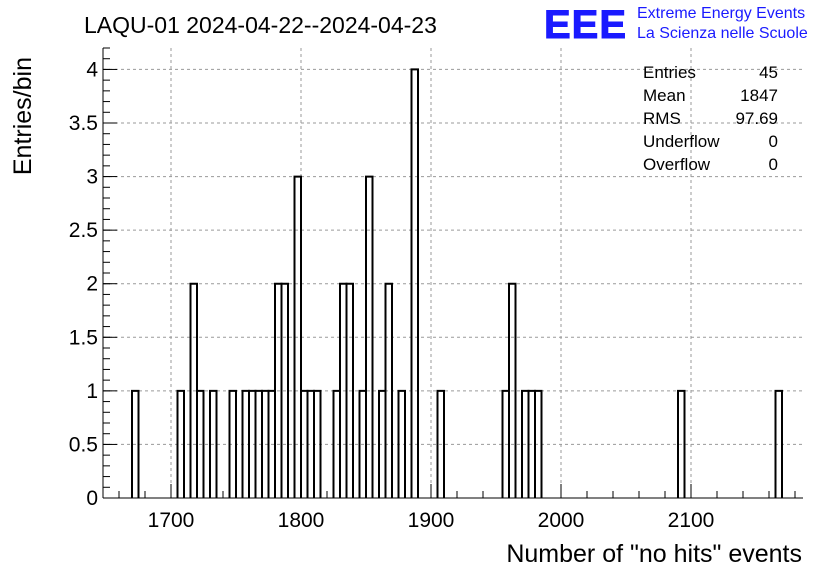  I want to click on y-axis-title: Entries/bin, so click(23, 116).